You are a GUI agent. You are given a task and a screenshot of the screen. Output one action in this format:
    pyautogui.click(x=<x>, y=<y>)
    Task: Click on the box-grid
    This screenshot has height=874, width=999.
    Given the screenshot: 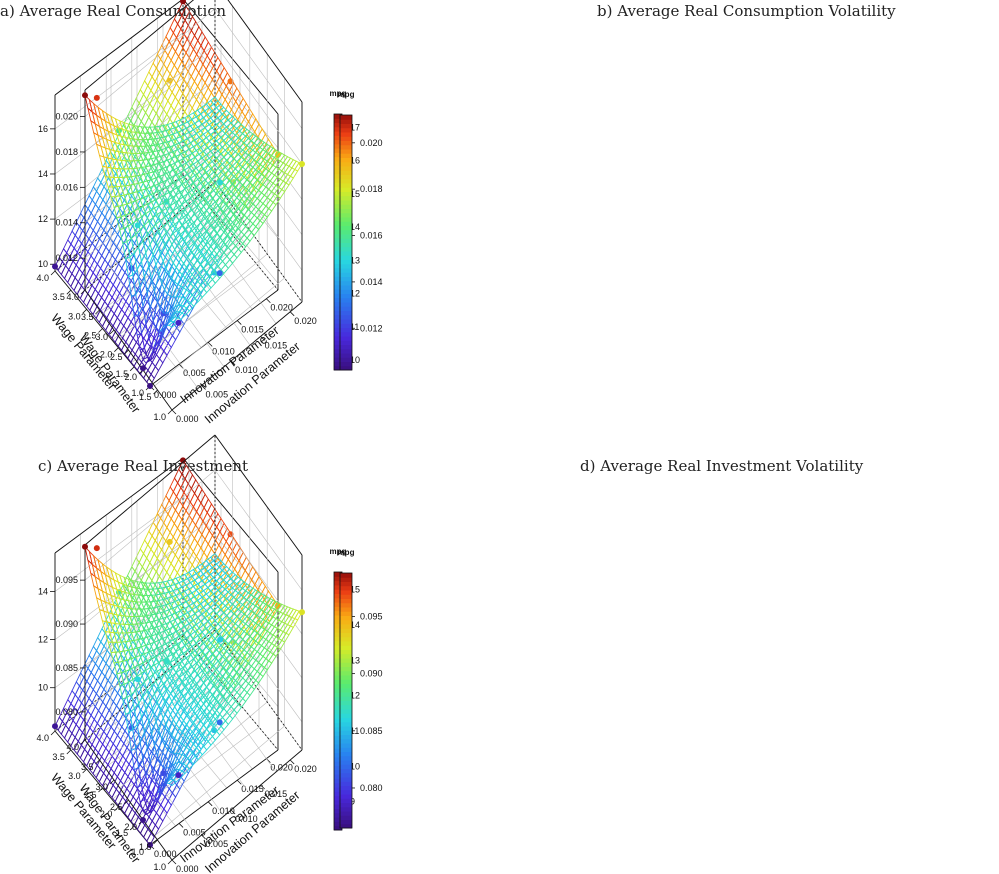 What is the action you would take?
    pyautogui.click(x=191, y=649)
    